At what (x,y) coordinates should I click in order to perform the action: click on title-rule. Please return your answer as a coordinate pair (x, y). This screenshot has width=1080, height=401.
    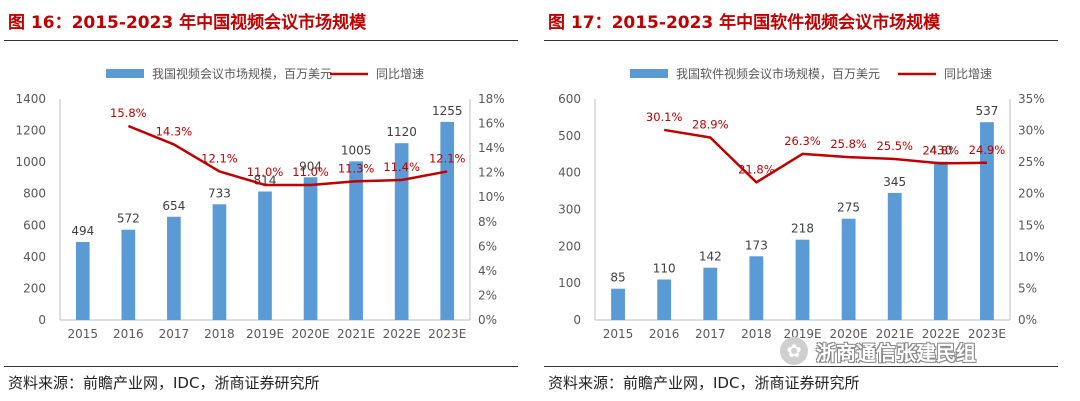
    Looking at the image, I should click on (261, 40).